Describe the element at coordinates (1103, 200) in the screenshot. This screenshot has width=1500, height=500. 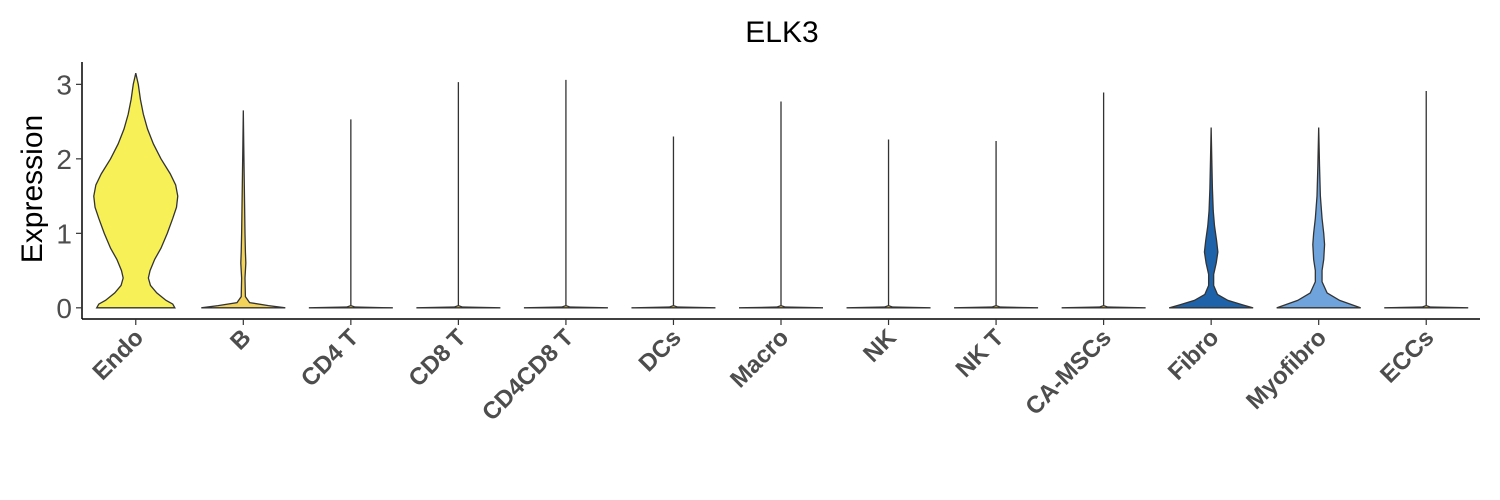
I see `violin-ca-mscs` at that location.